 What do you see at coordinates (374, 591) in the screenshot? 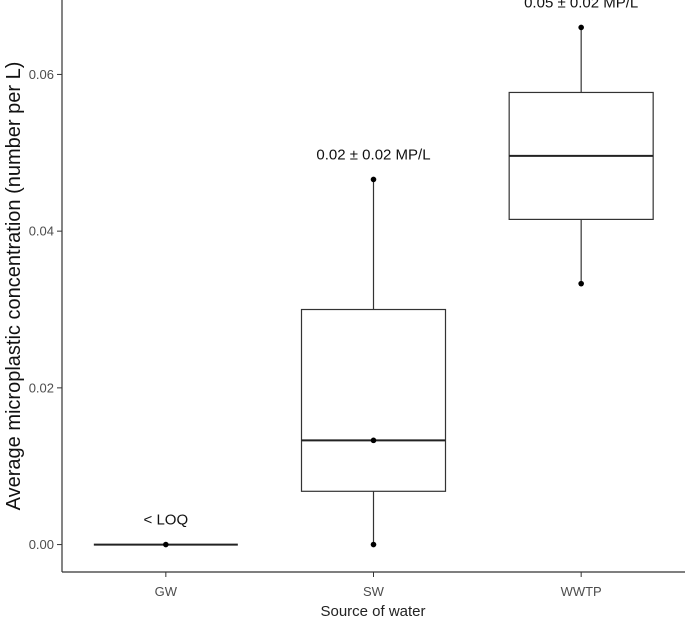
I see `x-tick-label: SW` at bounding box center [374, 591].